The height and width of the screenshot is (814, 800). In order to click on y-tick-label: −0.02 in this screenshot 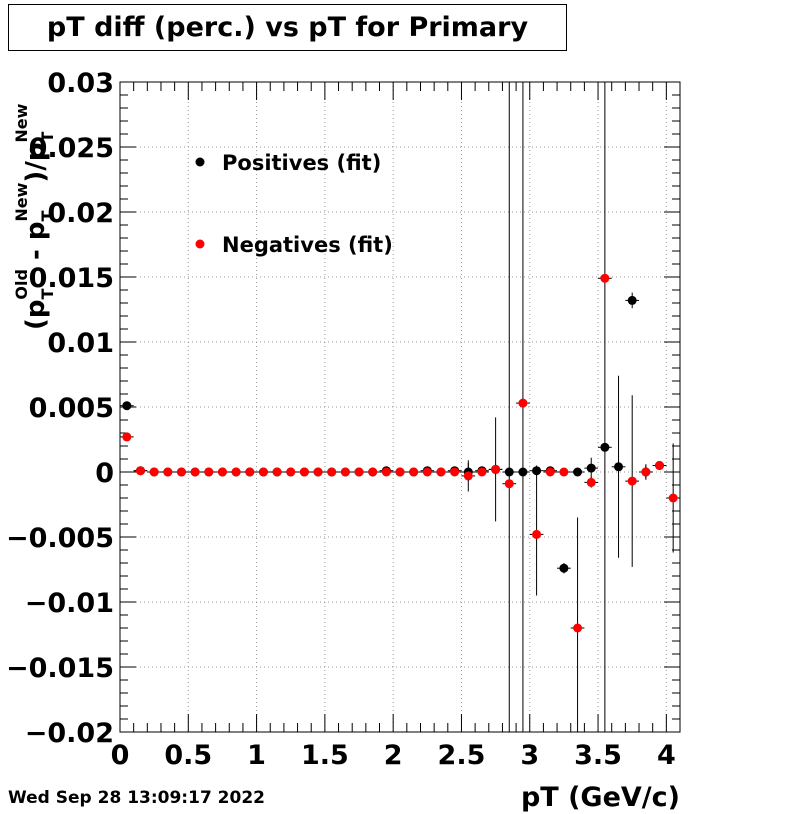, I will do `click(69, 733)`.